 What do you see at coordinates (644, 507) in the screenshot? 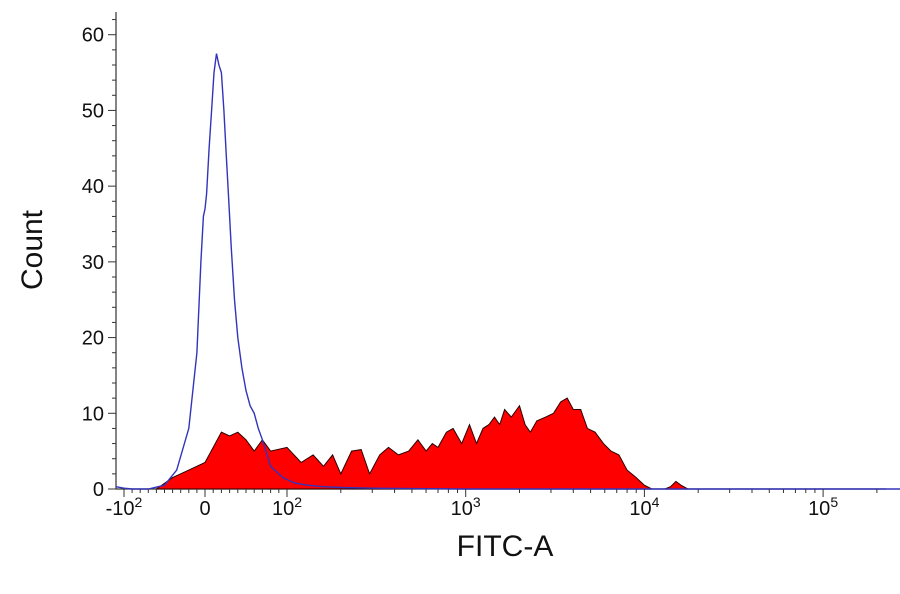
I see `x-tick-label: 10⁴` at bounding box center [644, 507].